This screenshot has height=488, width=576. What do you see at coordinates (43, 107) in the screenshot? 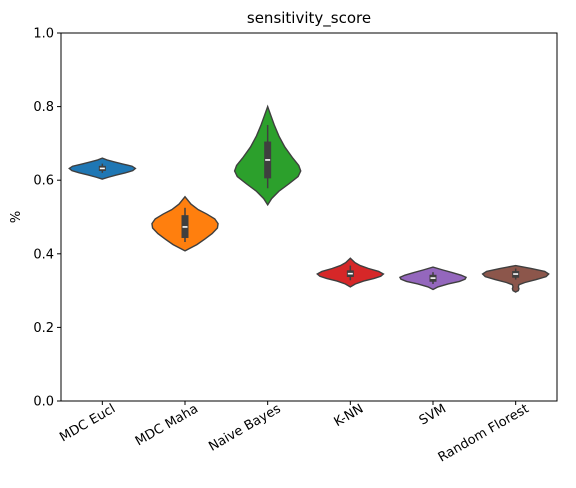
I see `y-tick-label: 0.8` at bounding box center [43, 107].